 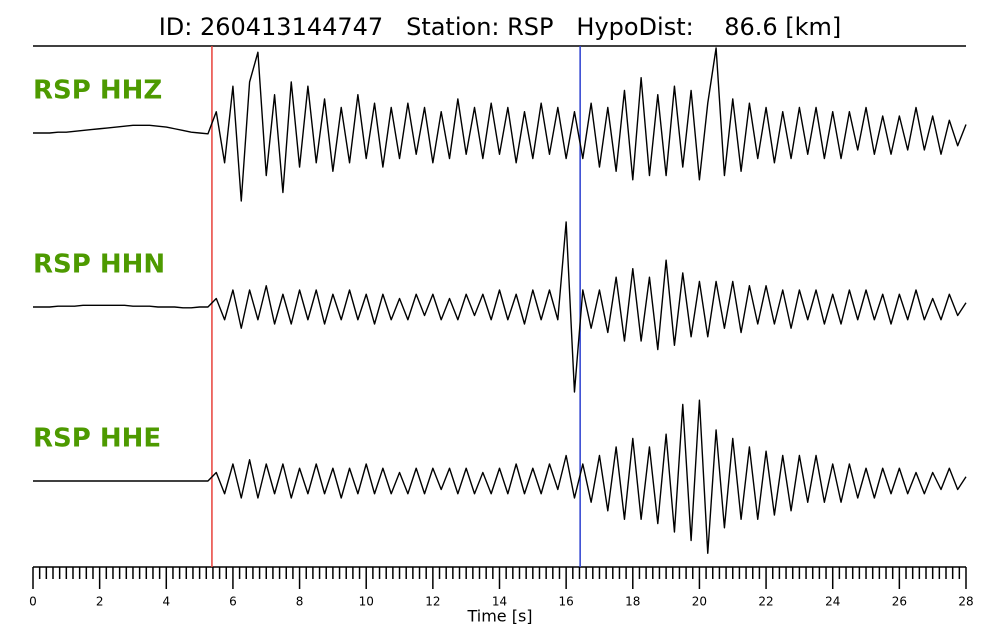 What do you see at coordinates (432, 602) in the screenshot?
I see `x-tick-label: 12` at bounding box center [432, 602].